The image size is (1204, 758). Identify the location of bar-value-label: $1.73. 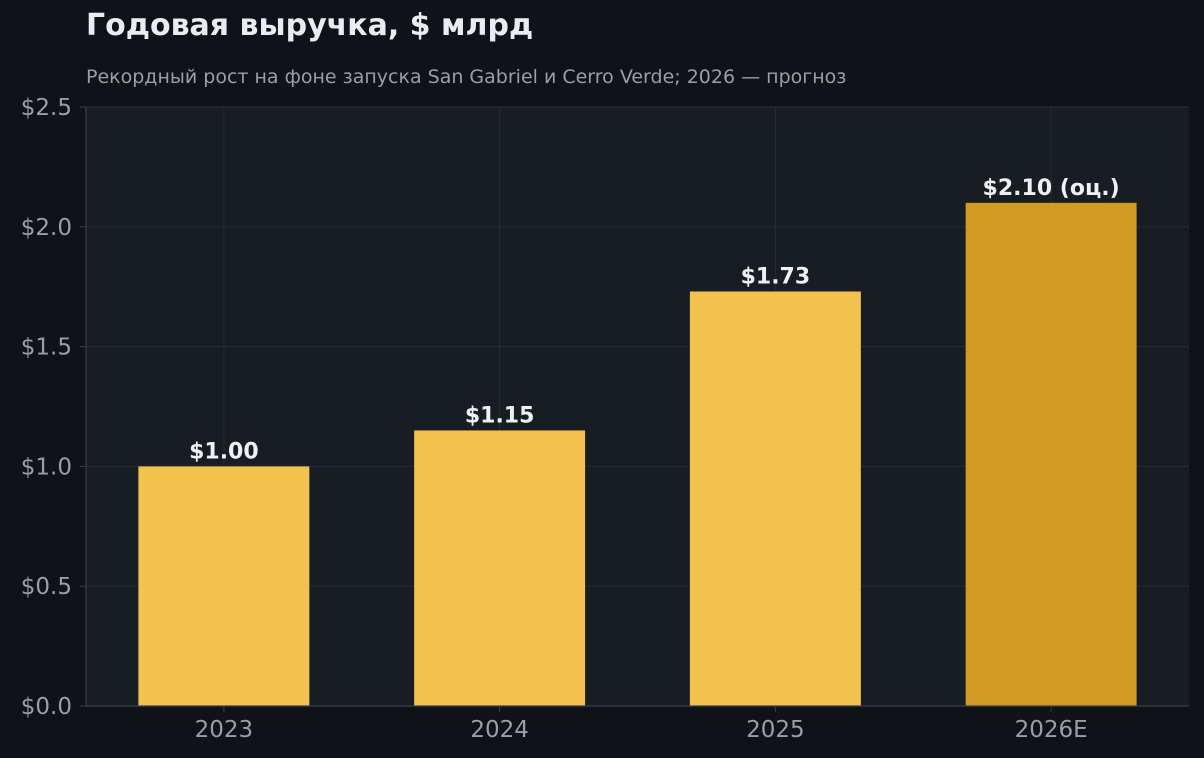
(776, 276).